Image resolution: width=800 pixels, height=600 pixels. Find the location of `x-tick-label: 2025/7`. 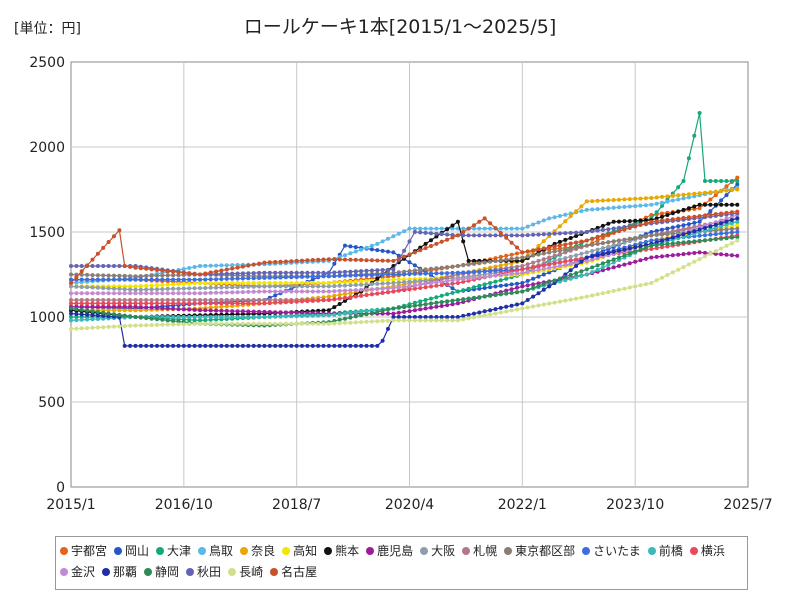

x-tick-label: 2025/7 is located at coordinates (747, 505).